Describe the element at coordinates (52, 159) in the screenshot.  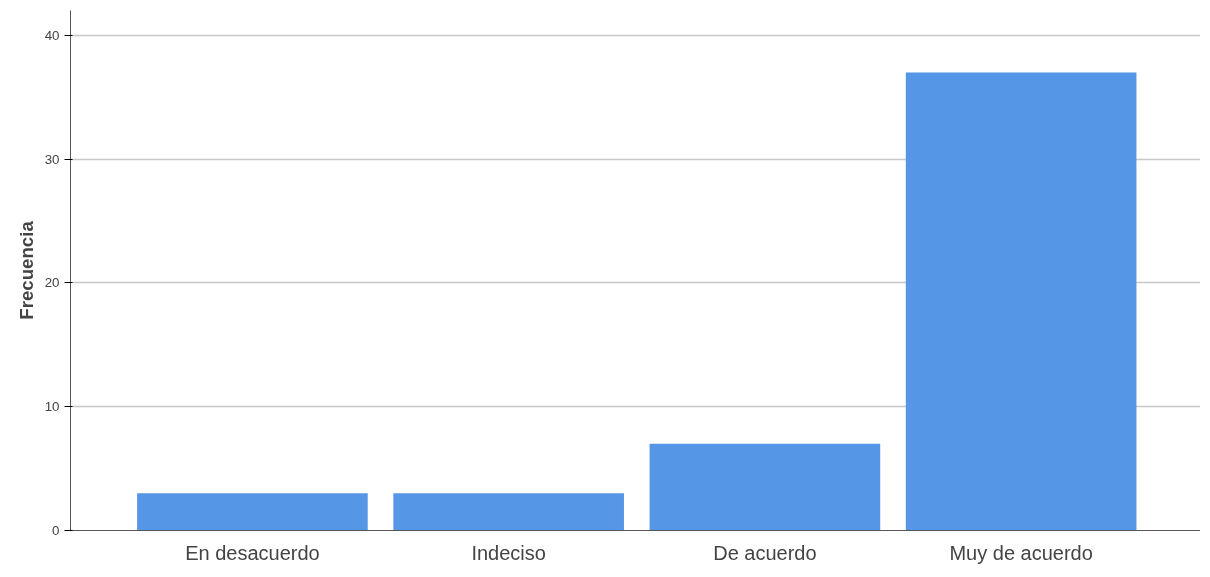
I see `y-tick-label: 30` at that location.